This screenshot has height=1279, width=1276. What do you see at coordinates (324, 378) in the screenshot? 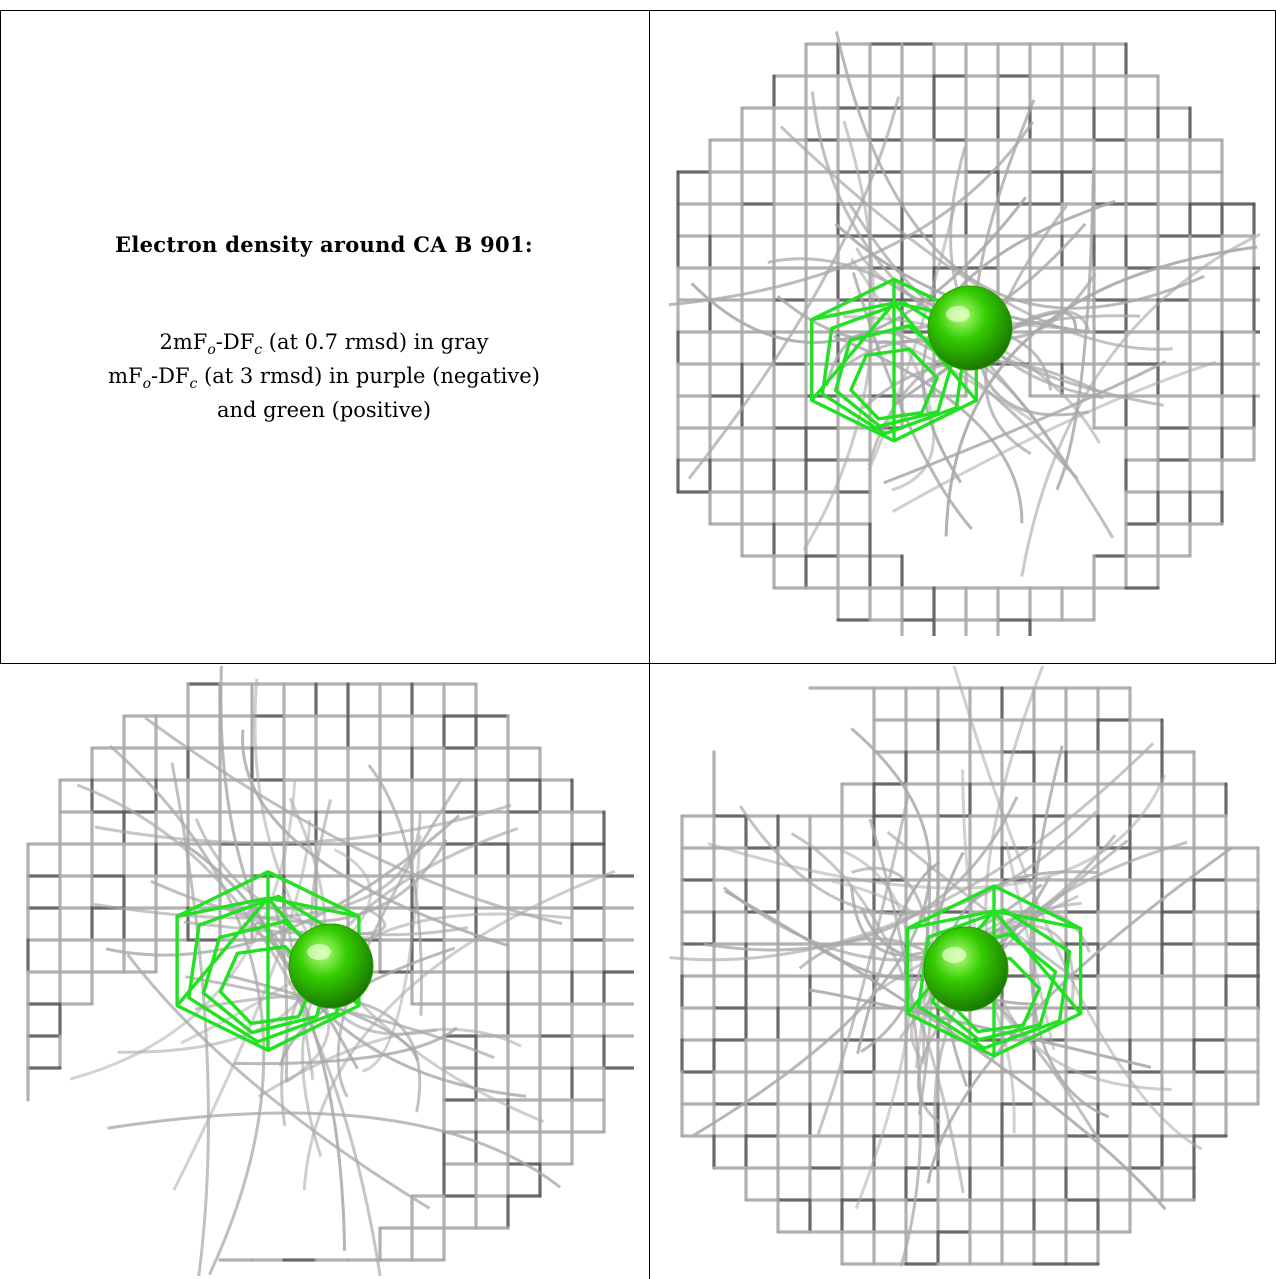
I see `caption-line-mfo: mFo-DFc (at 3 rmsd) in purple (negative)` at bounding box center [324, 378].